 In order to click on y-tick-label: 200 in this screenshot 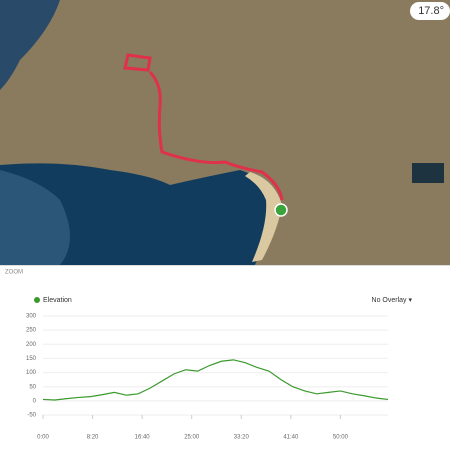, I will do `click(31, 345)`.